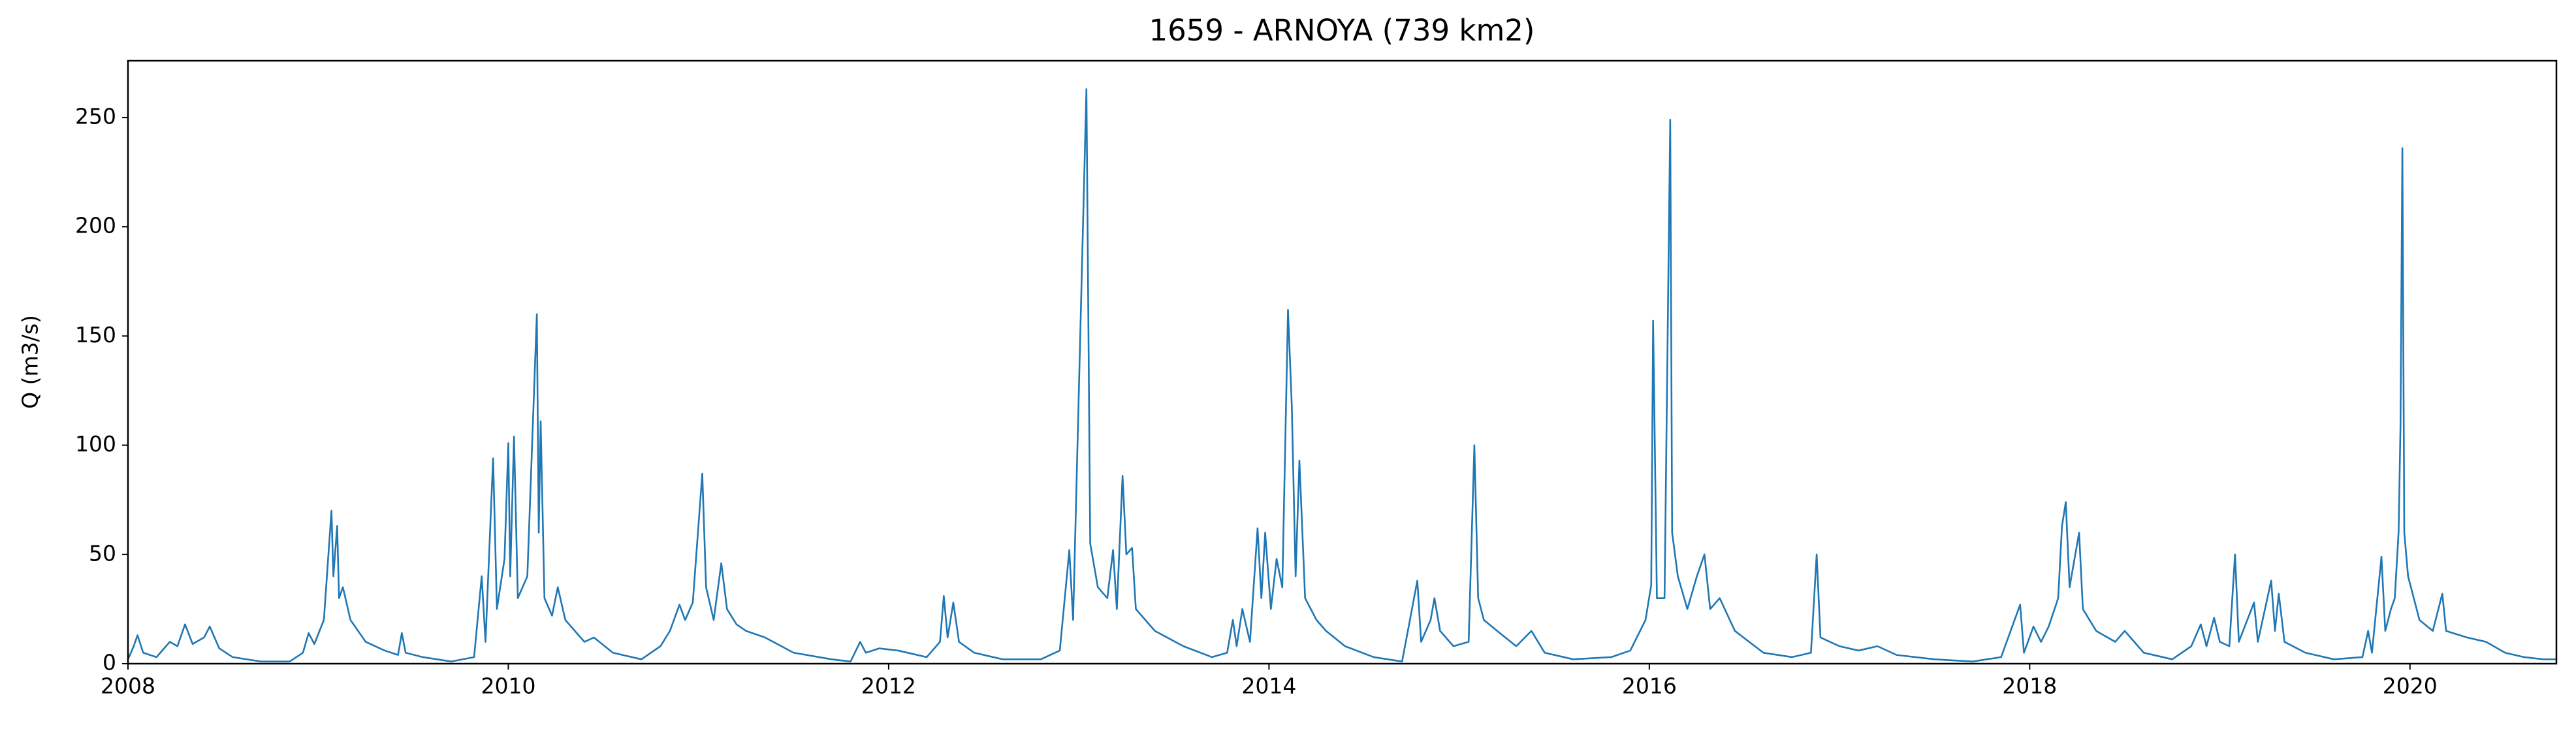  Describe the element at coordinates (1650, 686) in the screenshot. I see `x-tick-label: 2016` at that location.